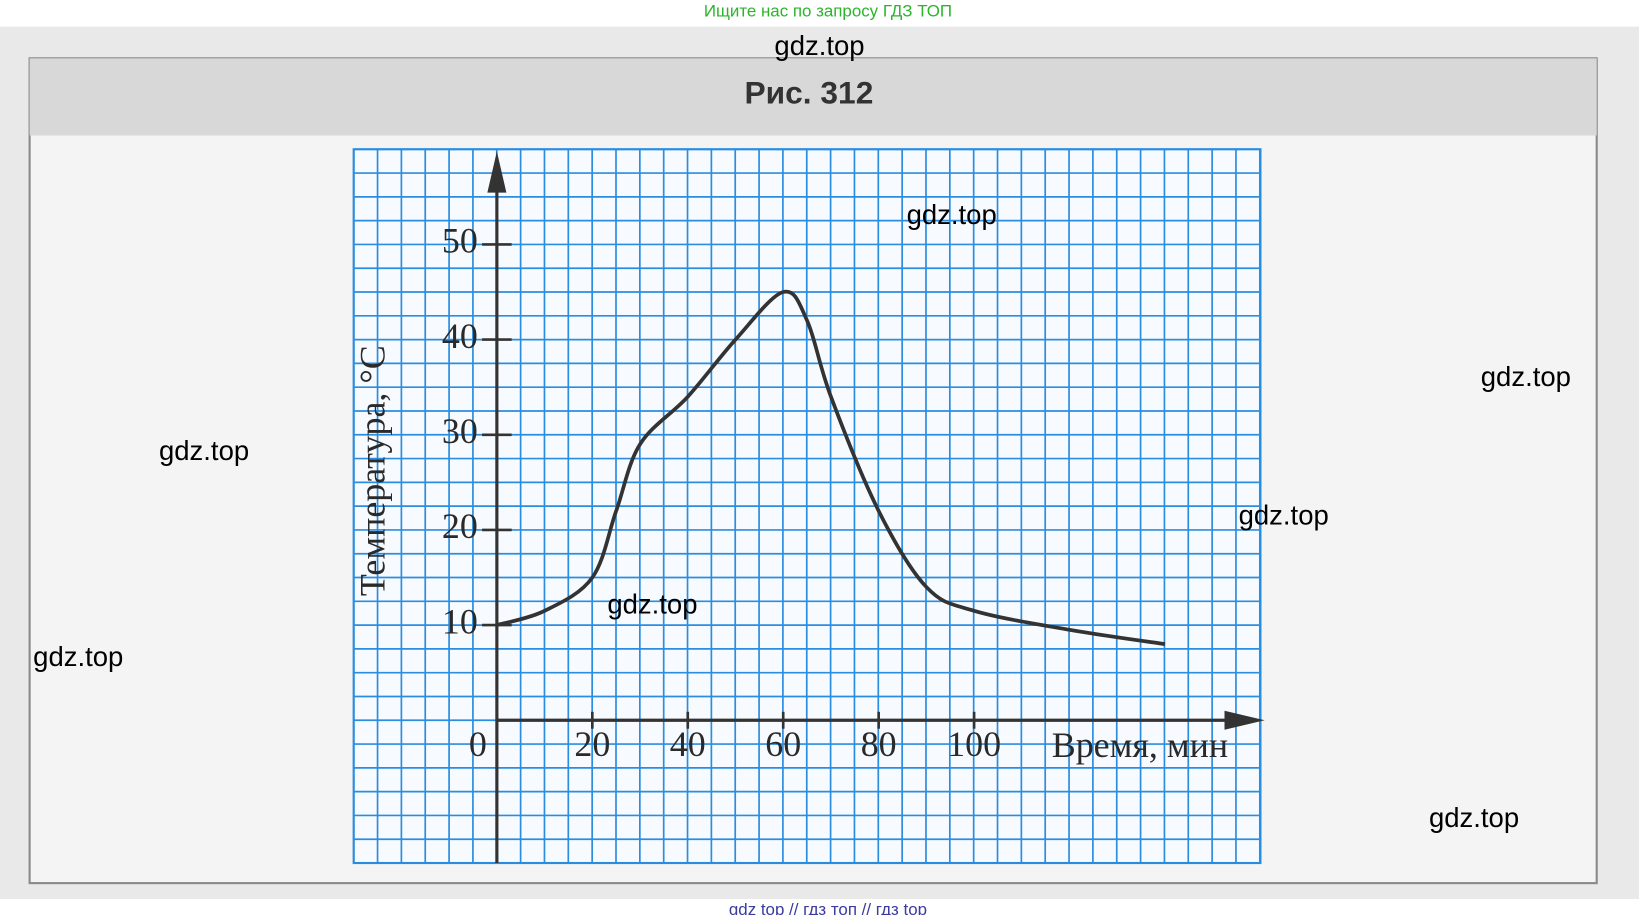  I want to click on x-tick-label: 0, so click(478, 744).